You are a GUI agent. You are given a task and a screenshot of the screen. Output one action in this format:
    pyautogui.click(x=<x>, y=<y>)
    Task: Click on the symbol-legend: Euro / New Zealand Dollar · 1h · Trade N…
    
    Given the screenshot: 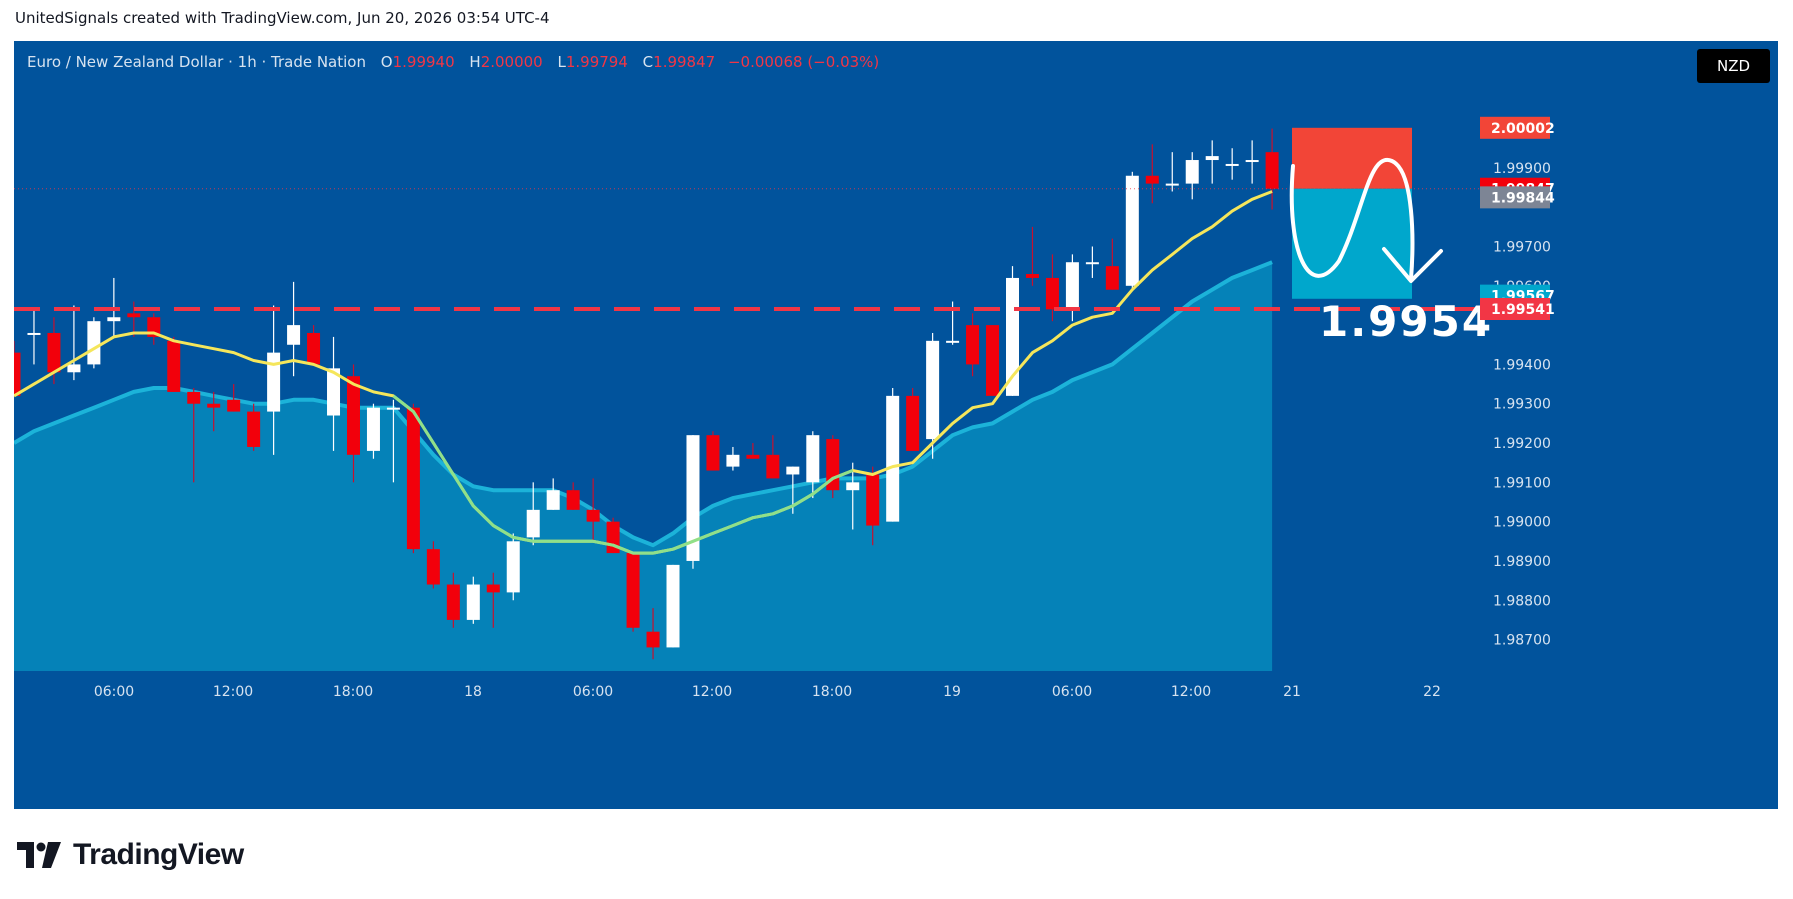 What is the action you would take?
    pyautogui.click(x=453, y=62)
    